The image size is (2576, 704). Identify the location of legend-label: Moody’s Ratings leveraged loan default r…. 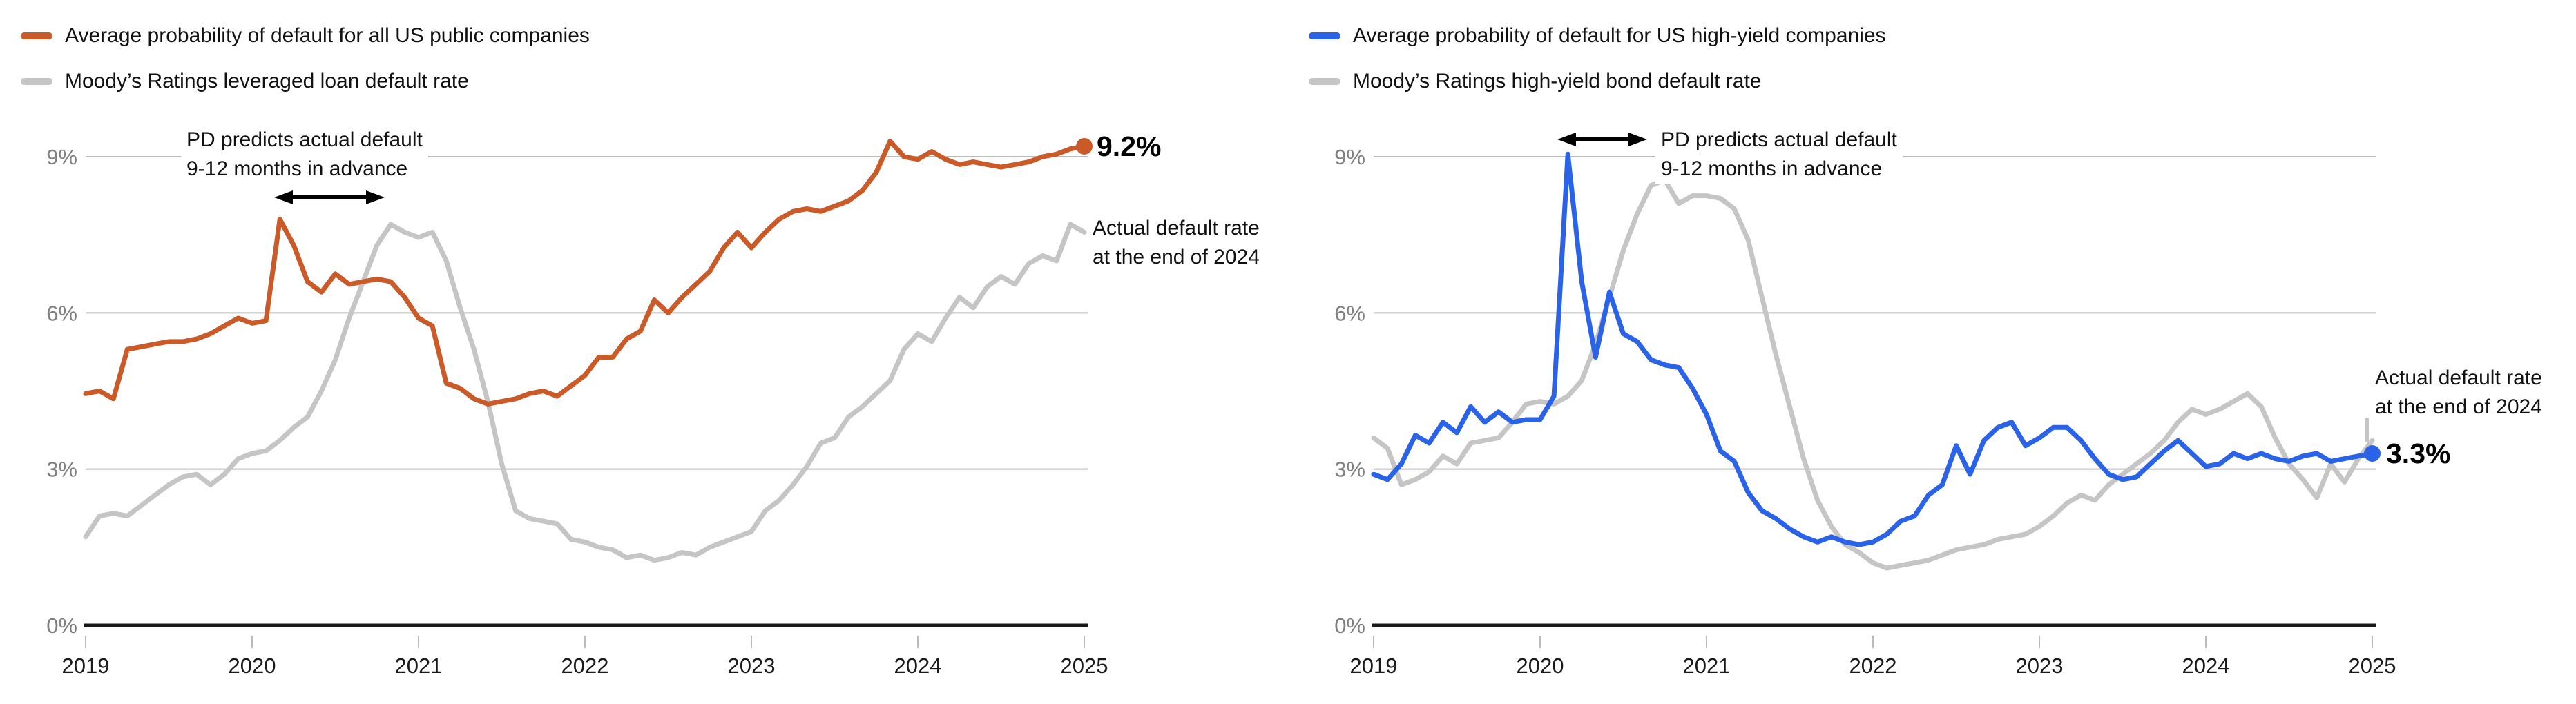
(267, 81).